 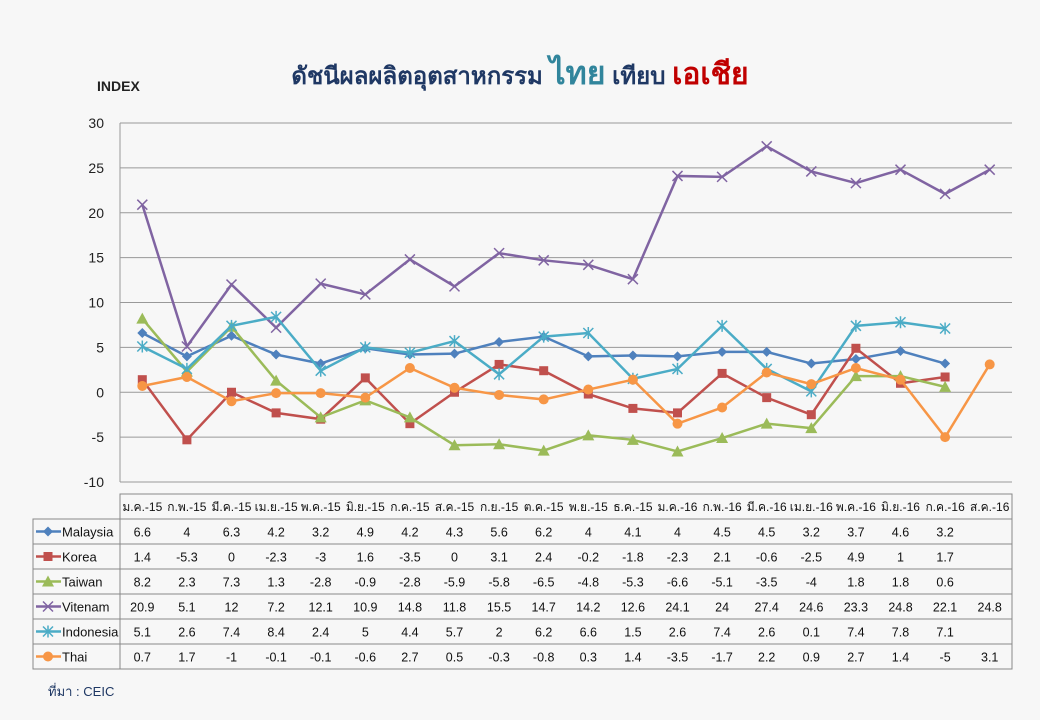 I want to click on table-cell: 1.3, so click(x=275, y=583).